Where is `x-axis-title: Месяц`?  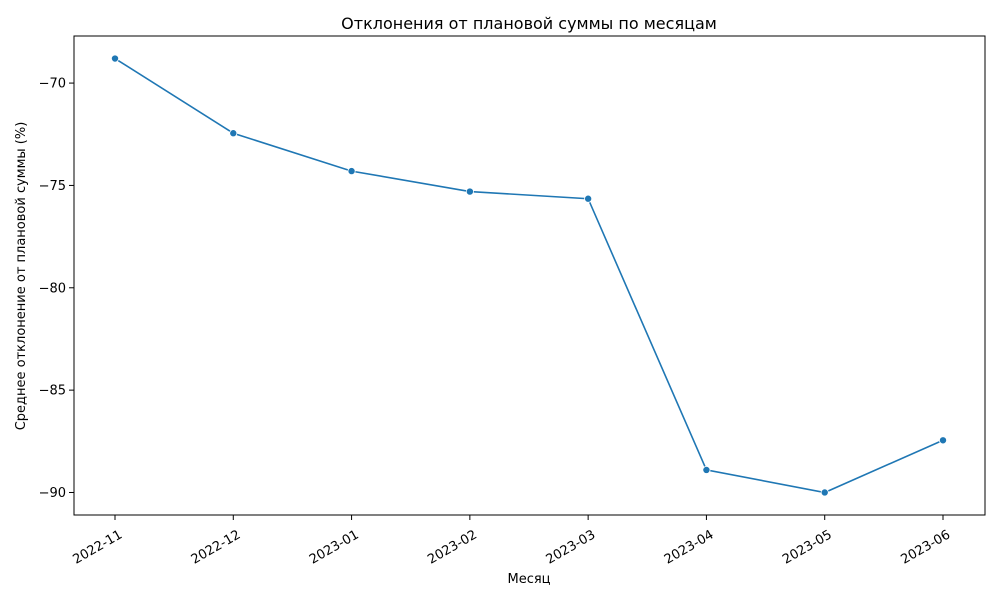 x-axis-title: Месяц is located at coordinates (528, 579).